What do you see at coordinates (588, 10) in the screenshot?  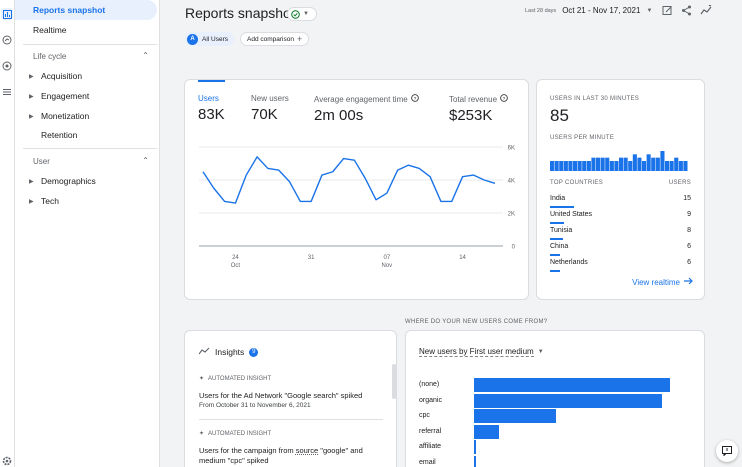 I see `date-range-picker: Last 28 days Oct 21 - Nov 17, 2021 ▼` at bounding box center [588, 10].